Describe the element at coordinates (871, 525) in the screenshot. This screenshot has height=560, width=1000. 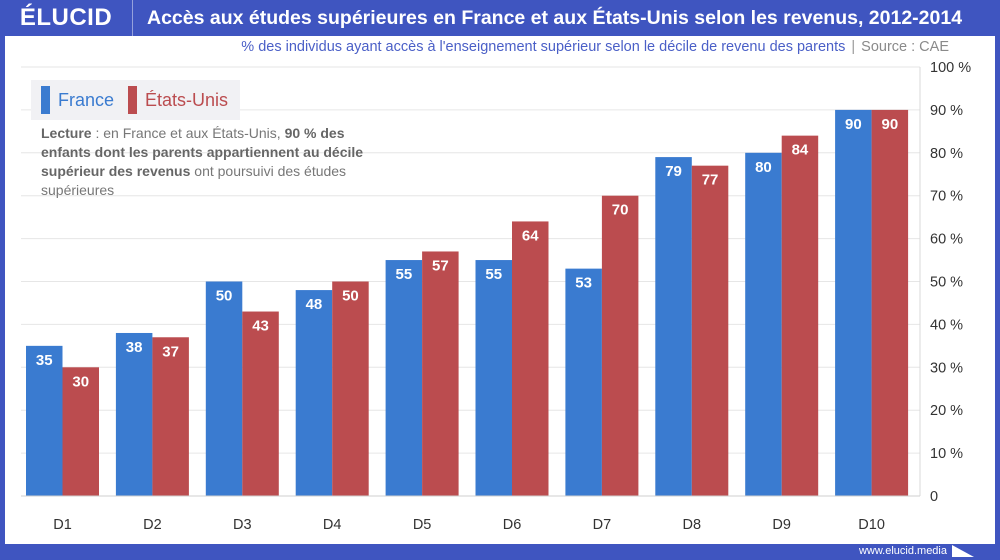
I see `x-category-label: D10` at that location.